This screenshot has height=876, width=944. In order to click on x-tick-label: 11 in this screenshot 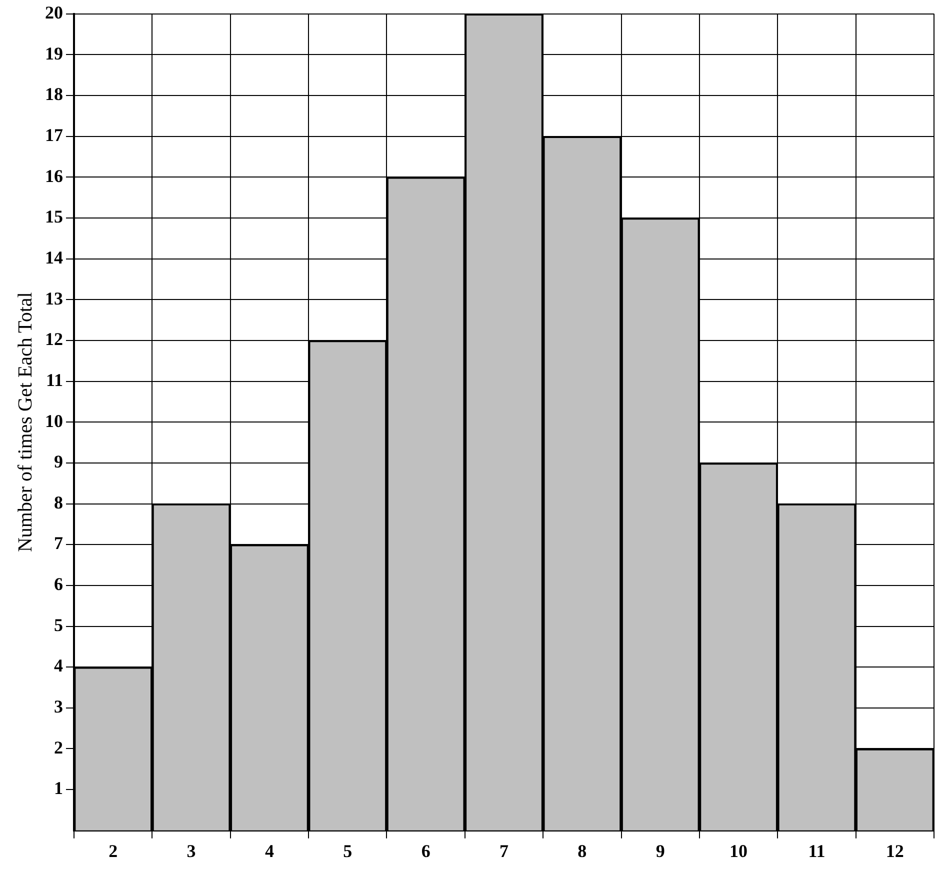, I will do `click(817, 850)`.